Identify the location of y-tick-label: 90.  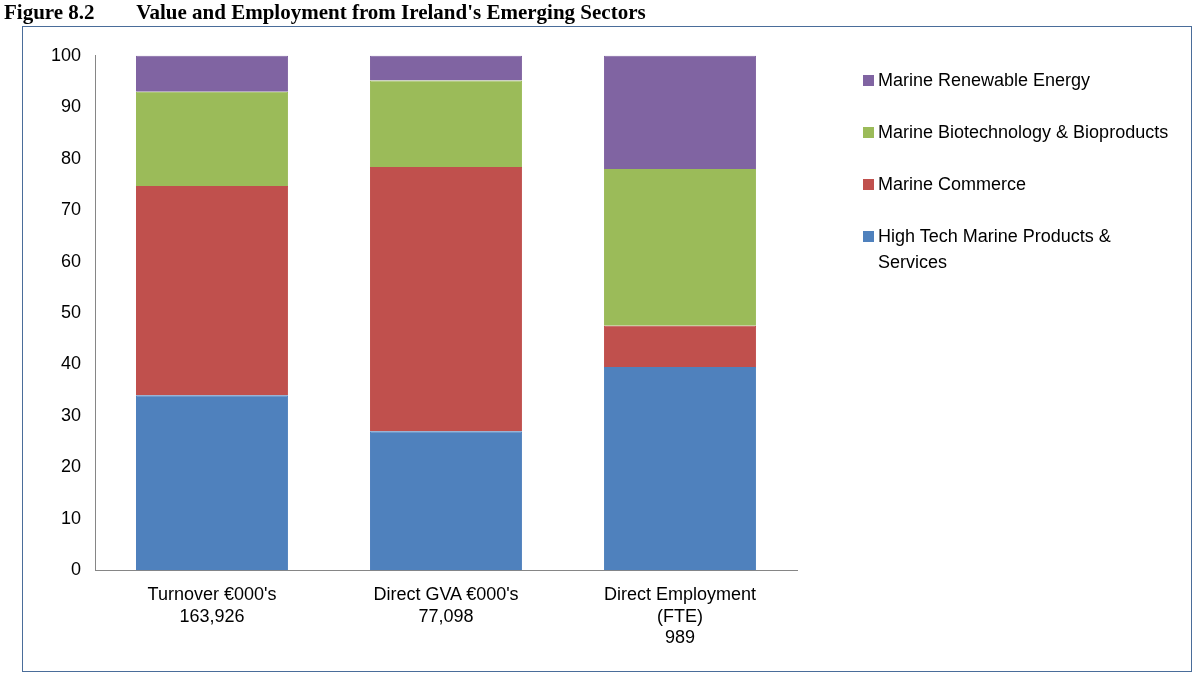
(71, 106).